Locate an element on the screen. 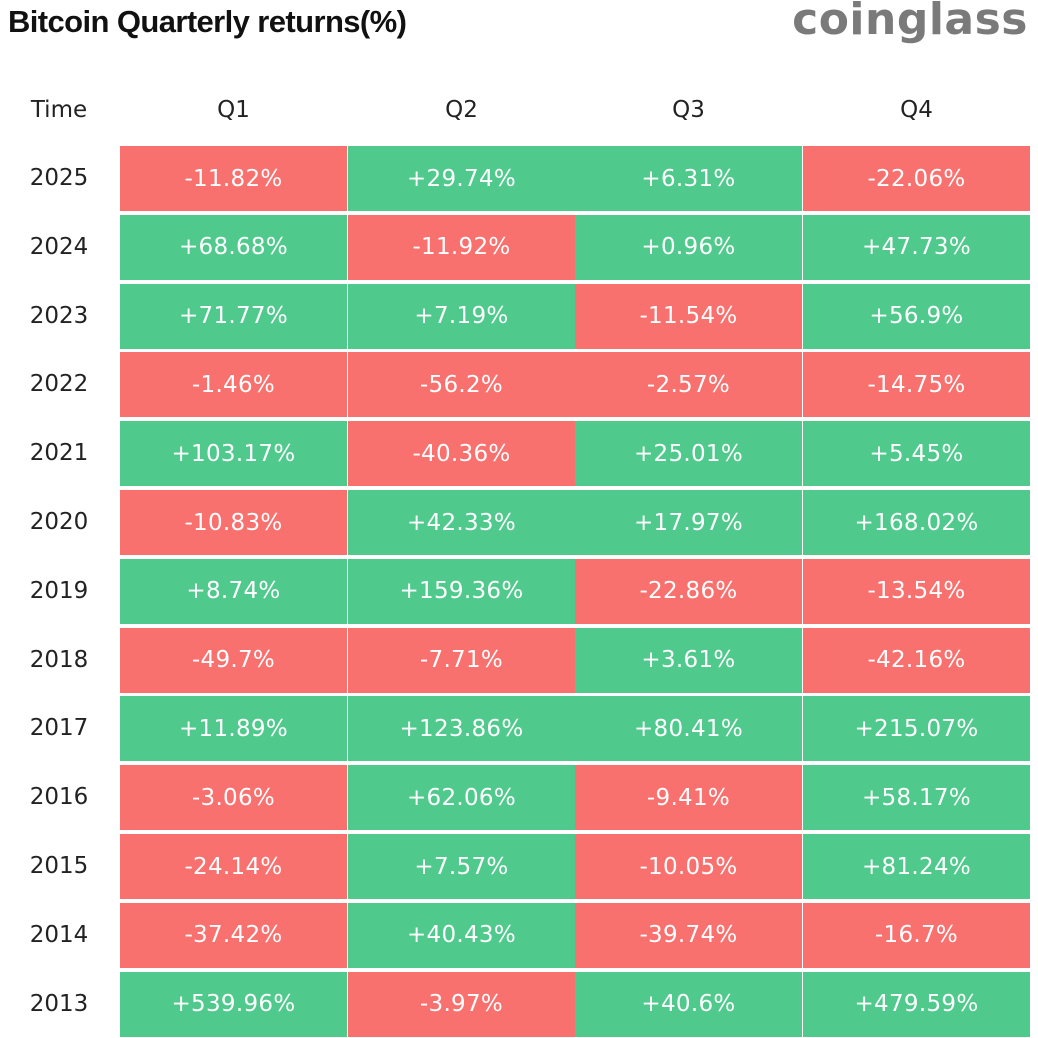 This screenshot has width=1038, height=1038. cell-2025-q2: +29.74% is located at coordinates (461, 178).